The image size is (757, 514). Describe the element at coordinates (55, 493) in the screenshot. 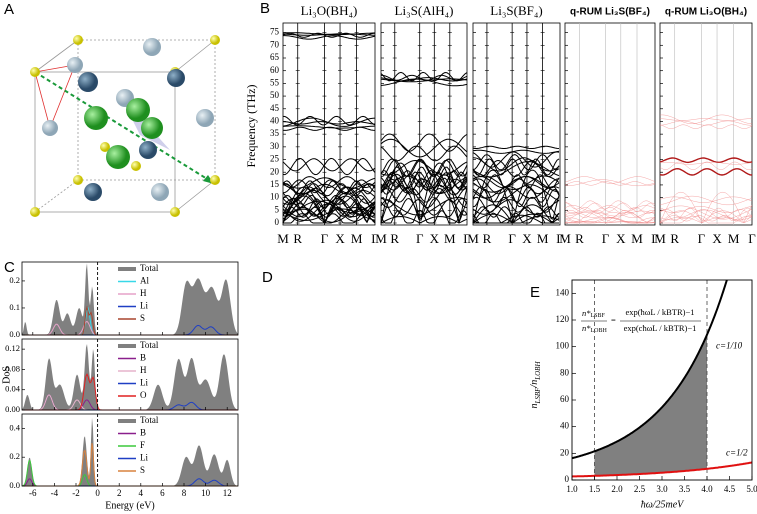

I see `x-tick-label: -4` at that location.